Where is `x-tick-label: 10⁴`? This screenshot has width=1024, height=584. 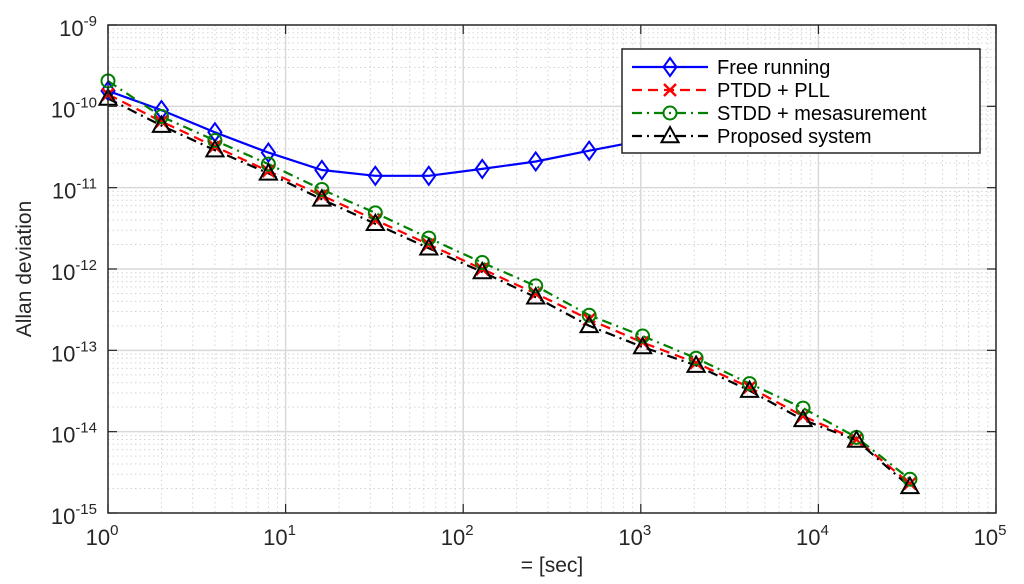
x-tick-label: 10⁴ is located at coordinates (812, 536).